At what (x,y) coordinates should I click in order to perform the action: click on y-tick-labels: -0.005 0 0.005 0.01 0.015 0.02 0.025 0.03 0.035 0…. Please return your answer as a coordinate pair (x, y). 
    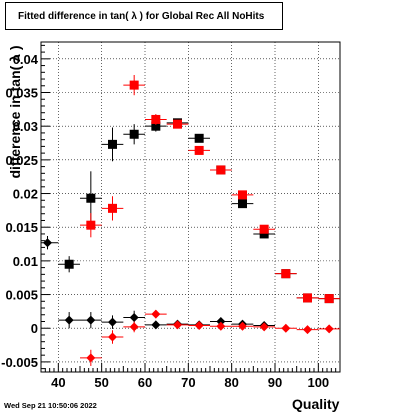
    Looking at the image, I should click on (20, 211).